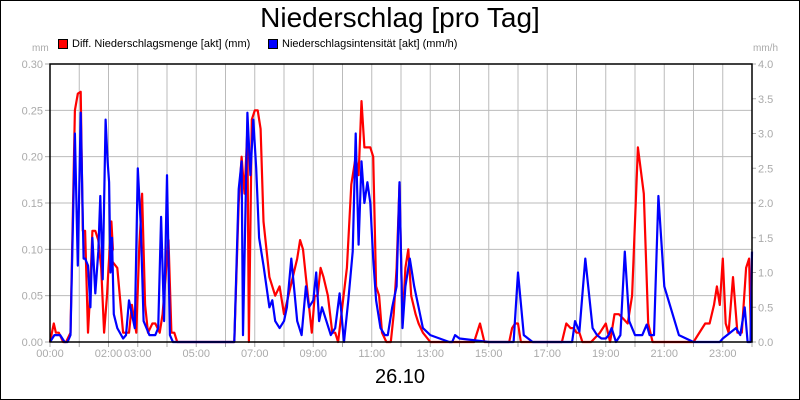 Image resolution: width=800 pixels, height=400 pixels. What do you see at coordinates (32, 111) in the screenshot?
I see `svg-text: 0.25` at bounding box center [32, 111].